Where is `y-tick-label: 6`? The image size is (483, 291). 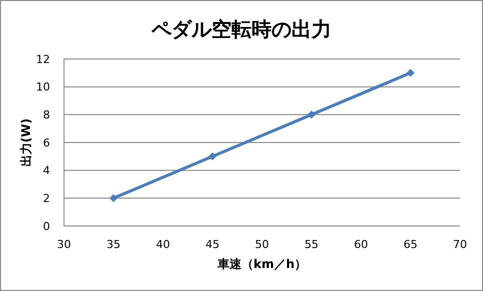 y-tick-label: 6 is located at coordinates (46, 143).